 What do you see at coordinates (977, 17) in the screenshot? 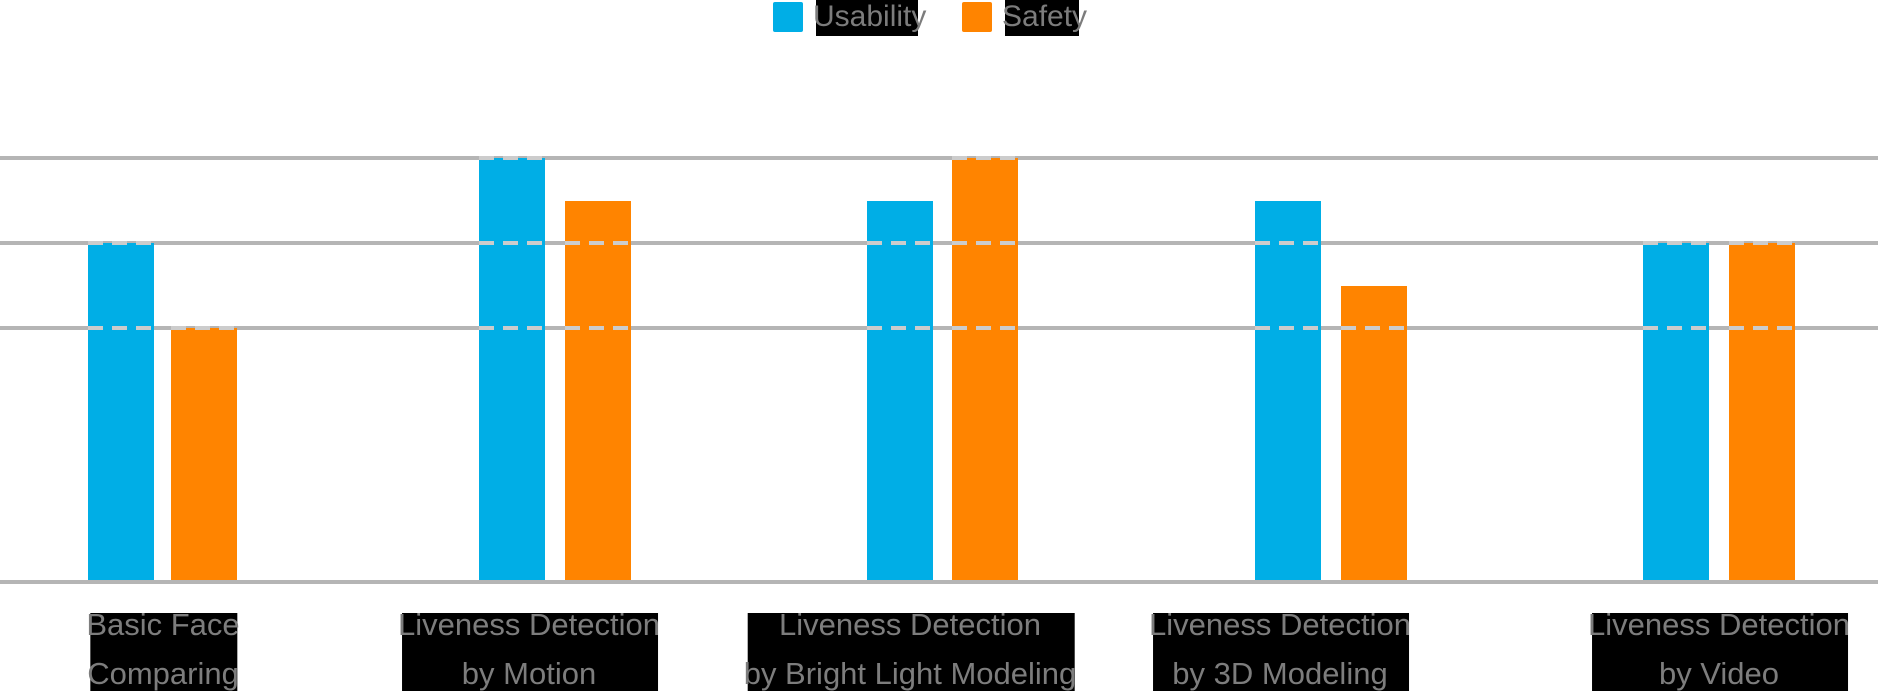
I see `legend-swatch-safety-icon` at bounding box center [977, 17].